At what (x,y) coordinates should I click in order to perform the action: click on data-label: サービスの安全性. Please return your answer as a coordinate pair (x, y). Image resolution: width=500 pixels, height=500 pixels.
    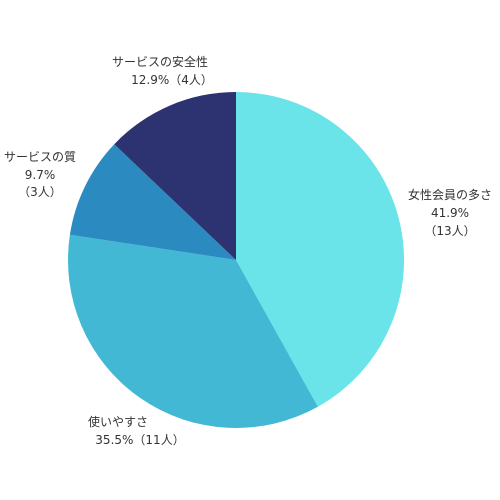
    Looking at the image, I should click on (160, 61).